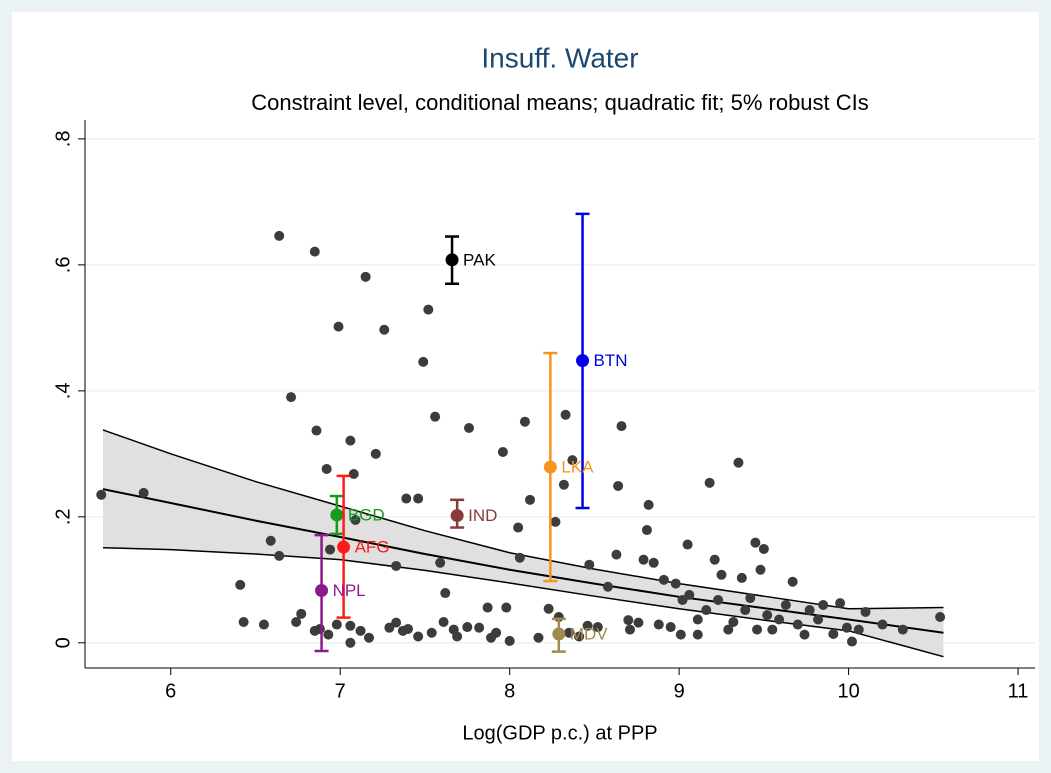  Describe the element at coordinates (559, 57) in the screenshot. I see `chart-title: Insuff. Water` at that location.